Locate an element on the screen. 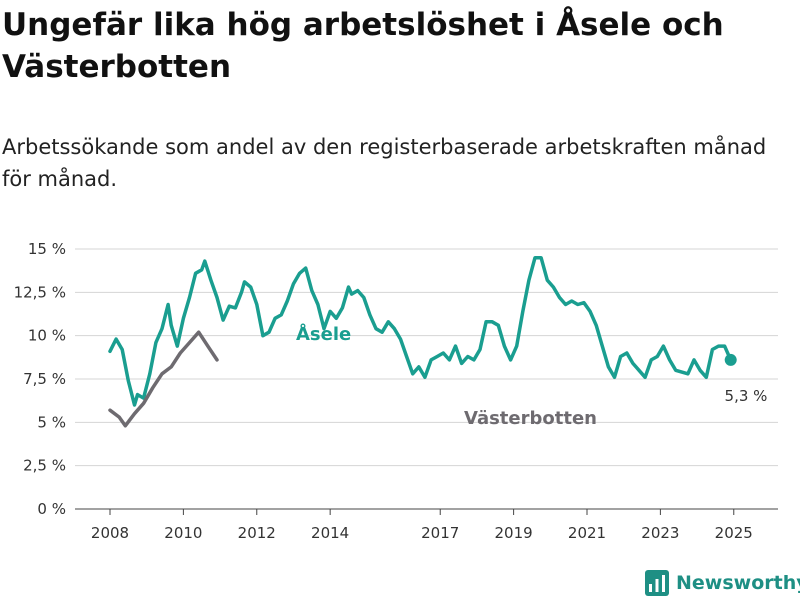 The width and height of the screenshot is (800, 600). y-tick-label: 2,5 % is located at coordinates (44, 466).